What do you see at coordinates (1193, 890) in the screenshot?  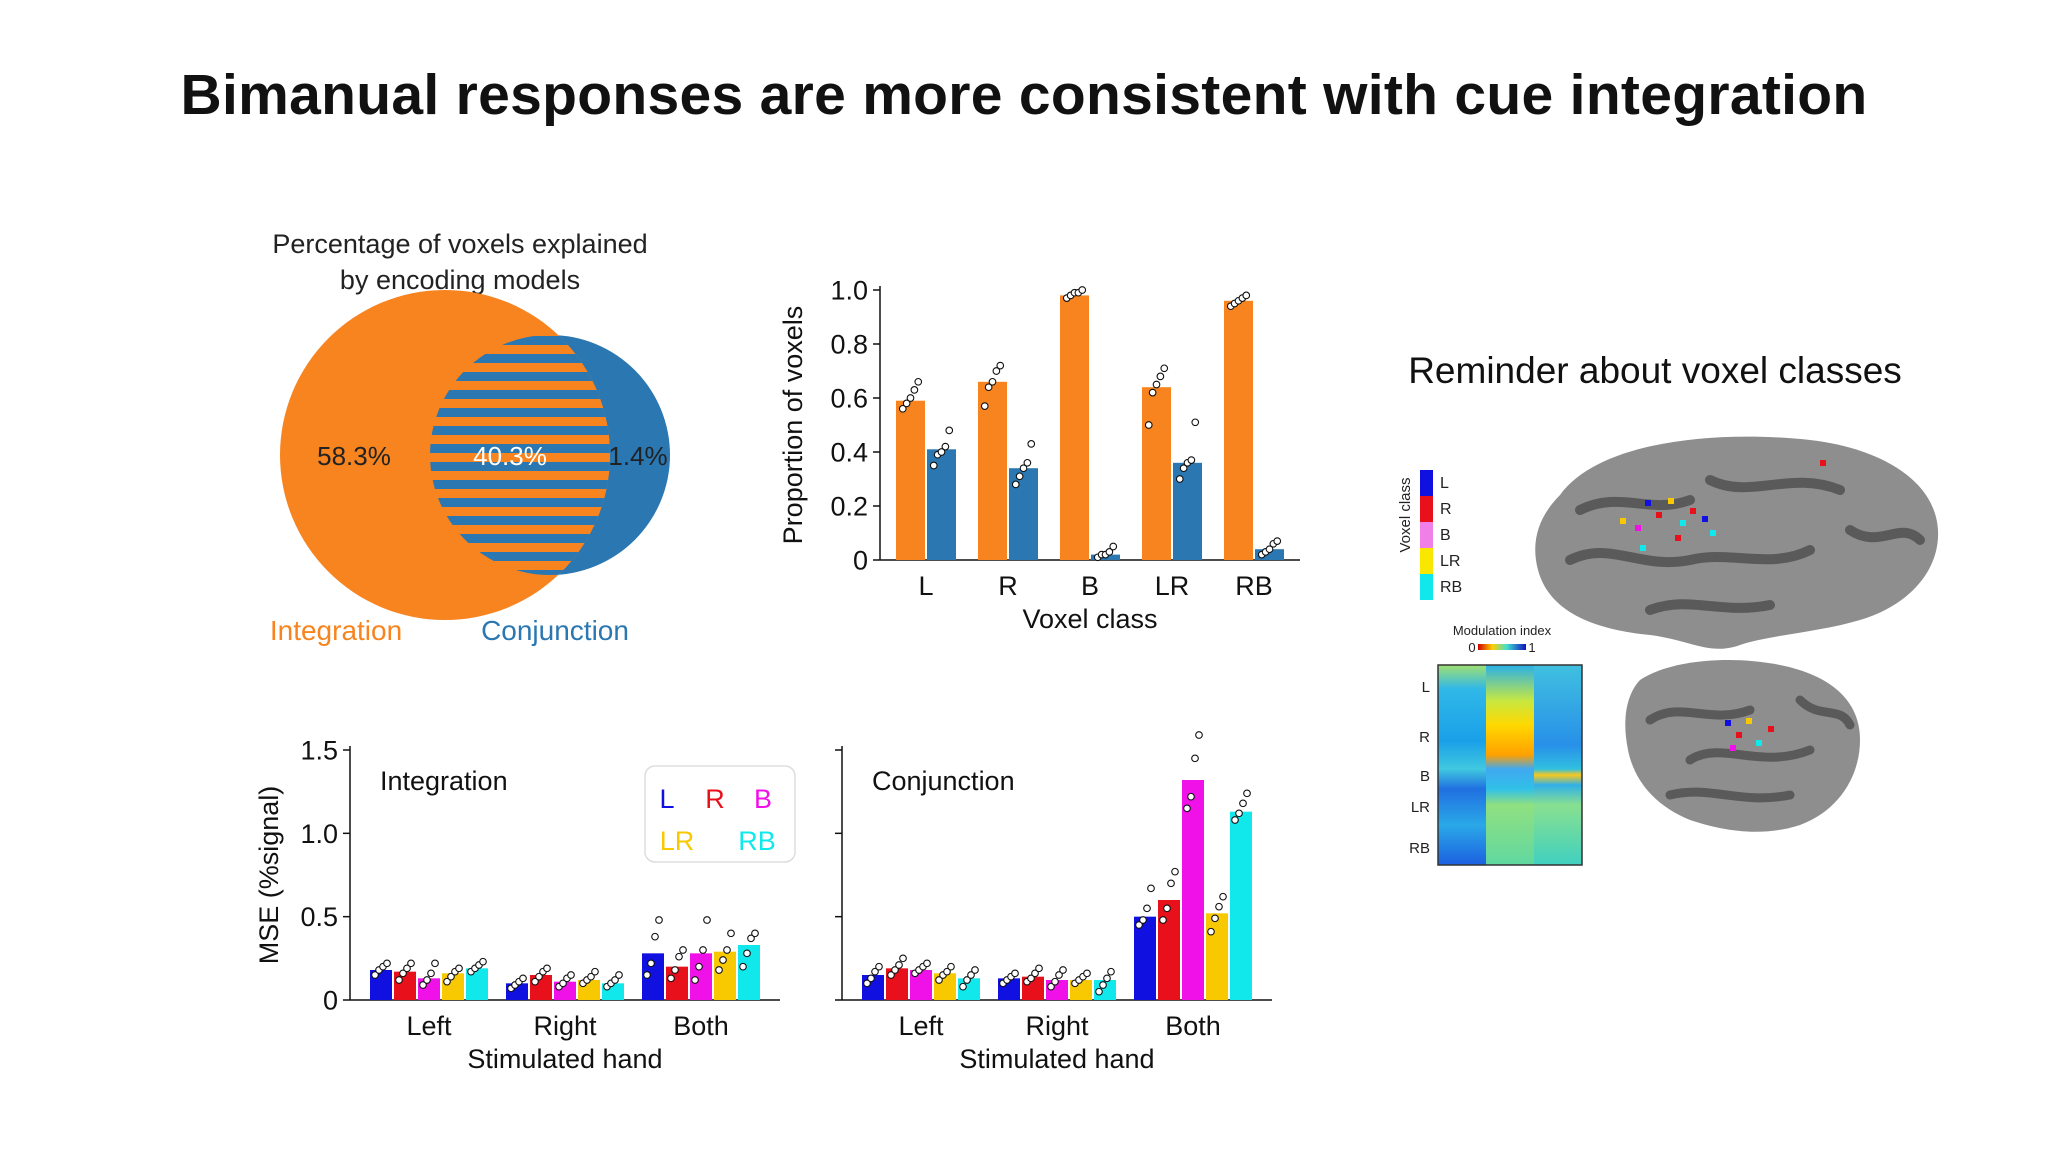 I see `bar-B-Both` at bounding box center [1193, 890].